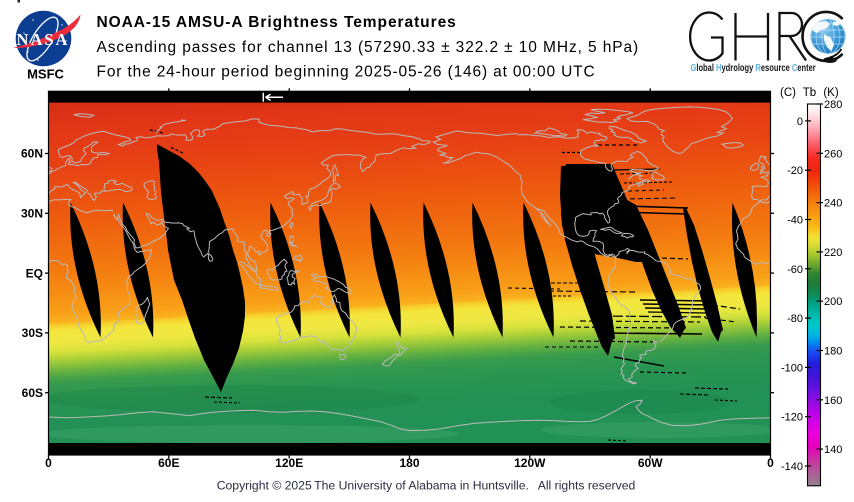 The image size is (854, 502). What do you see at coordinates (833, 105) in the screenshot?
I see `svg-text: 280` at bounding box center [833, 105].